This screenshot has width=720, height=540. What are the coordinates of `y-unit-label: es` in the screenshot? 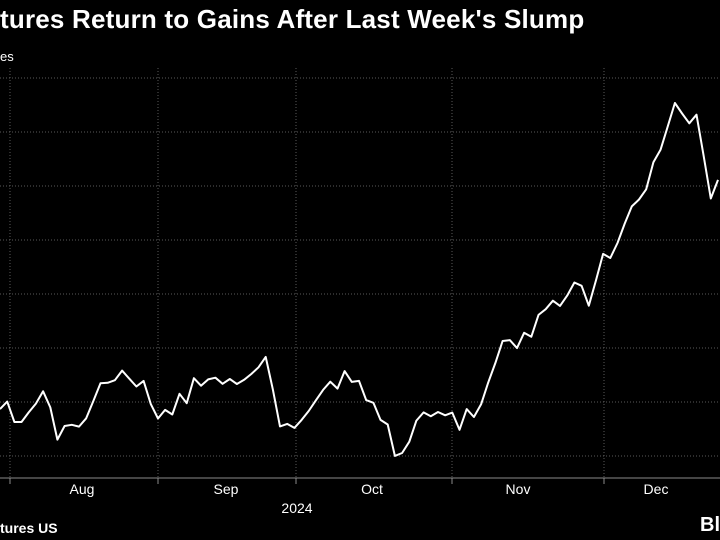 It's located at (7, 56).